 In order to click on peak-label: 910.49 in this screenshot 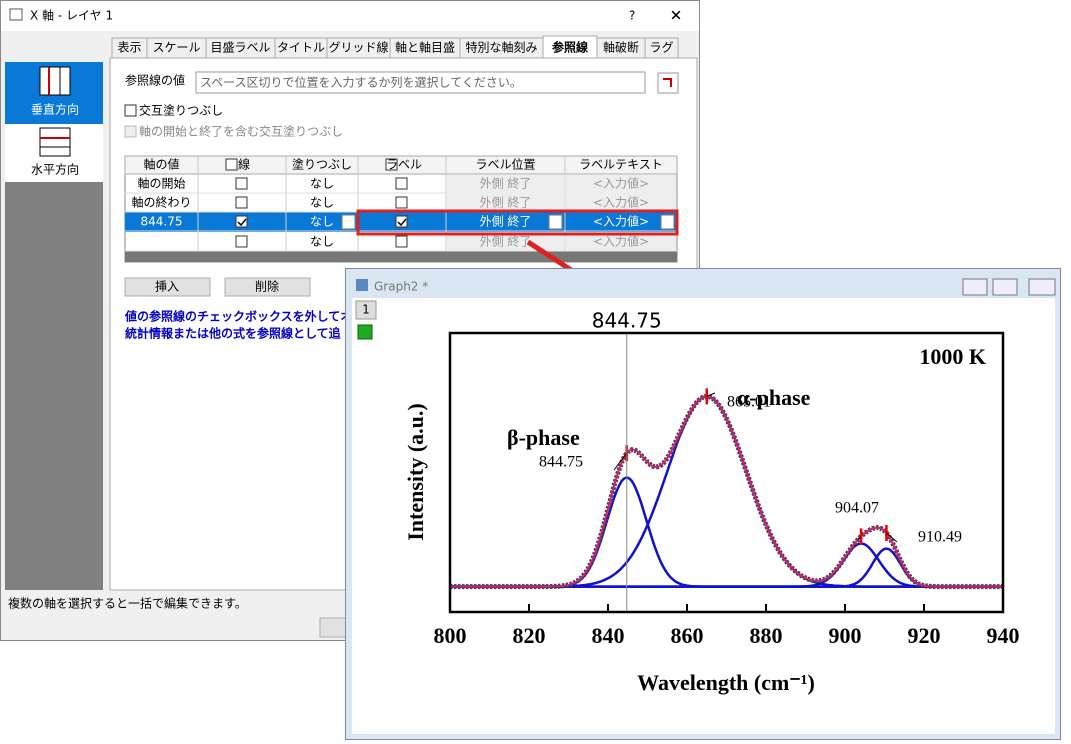, I will do `click(940, 537)`.